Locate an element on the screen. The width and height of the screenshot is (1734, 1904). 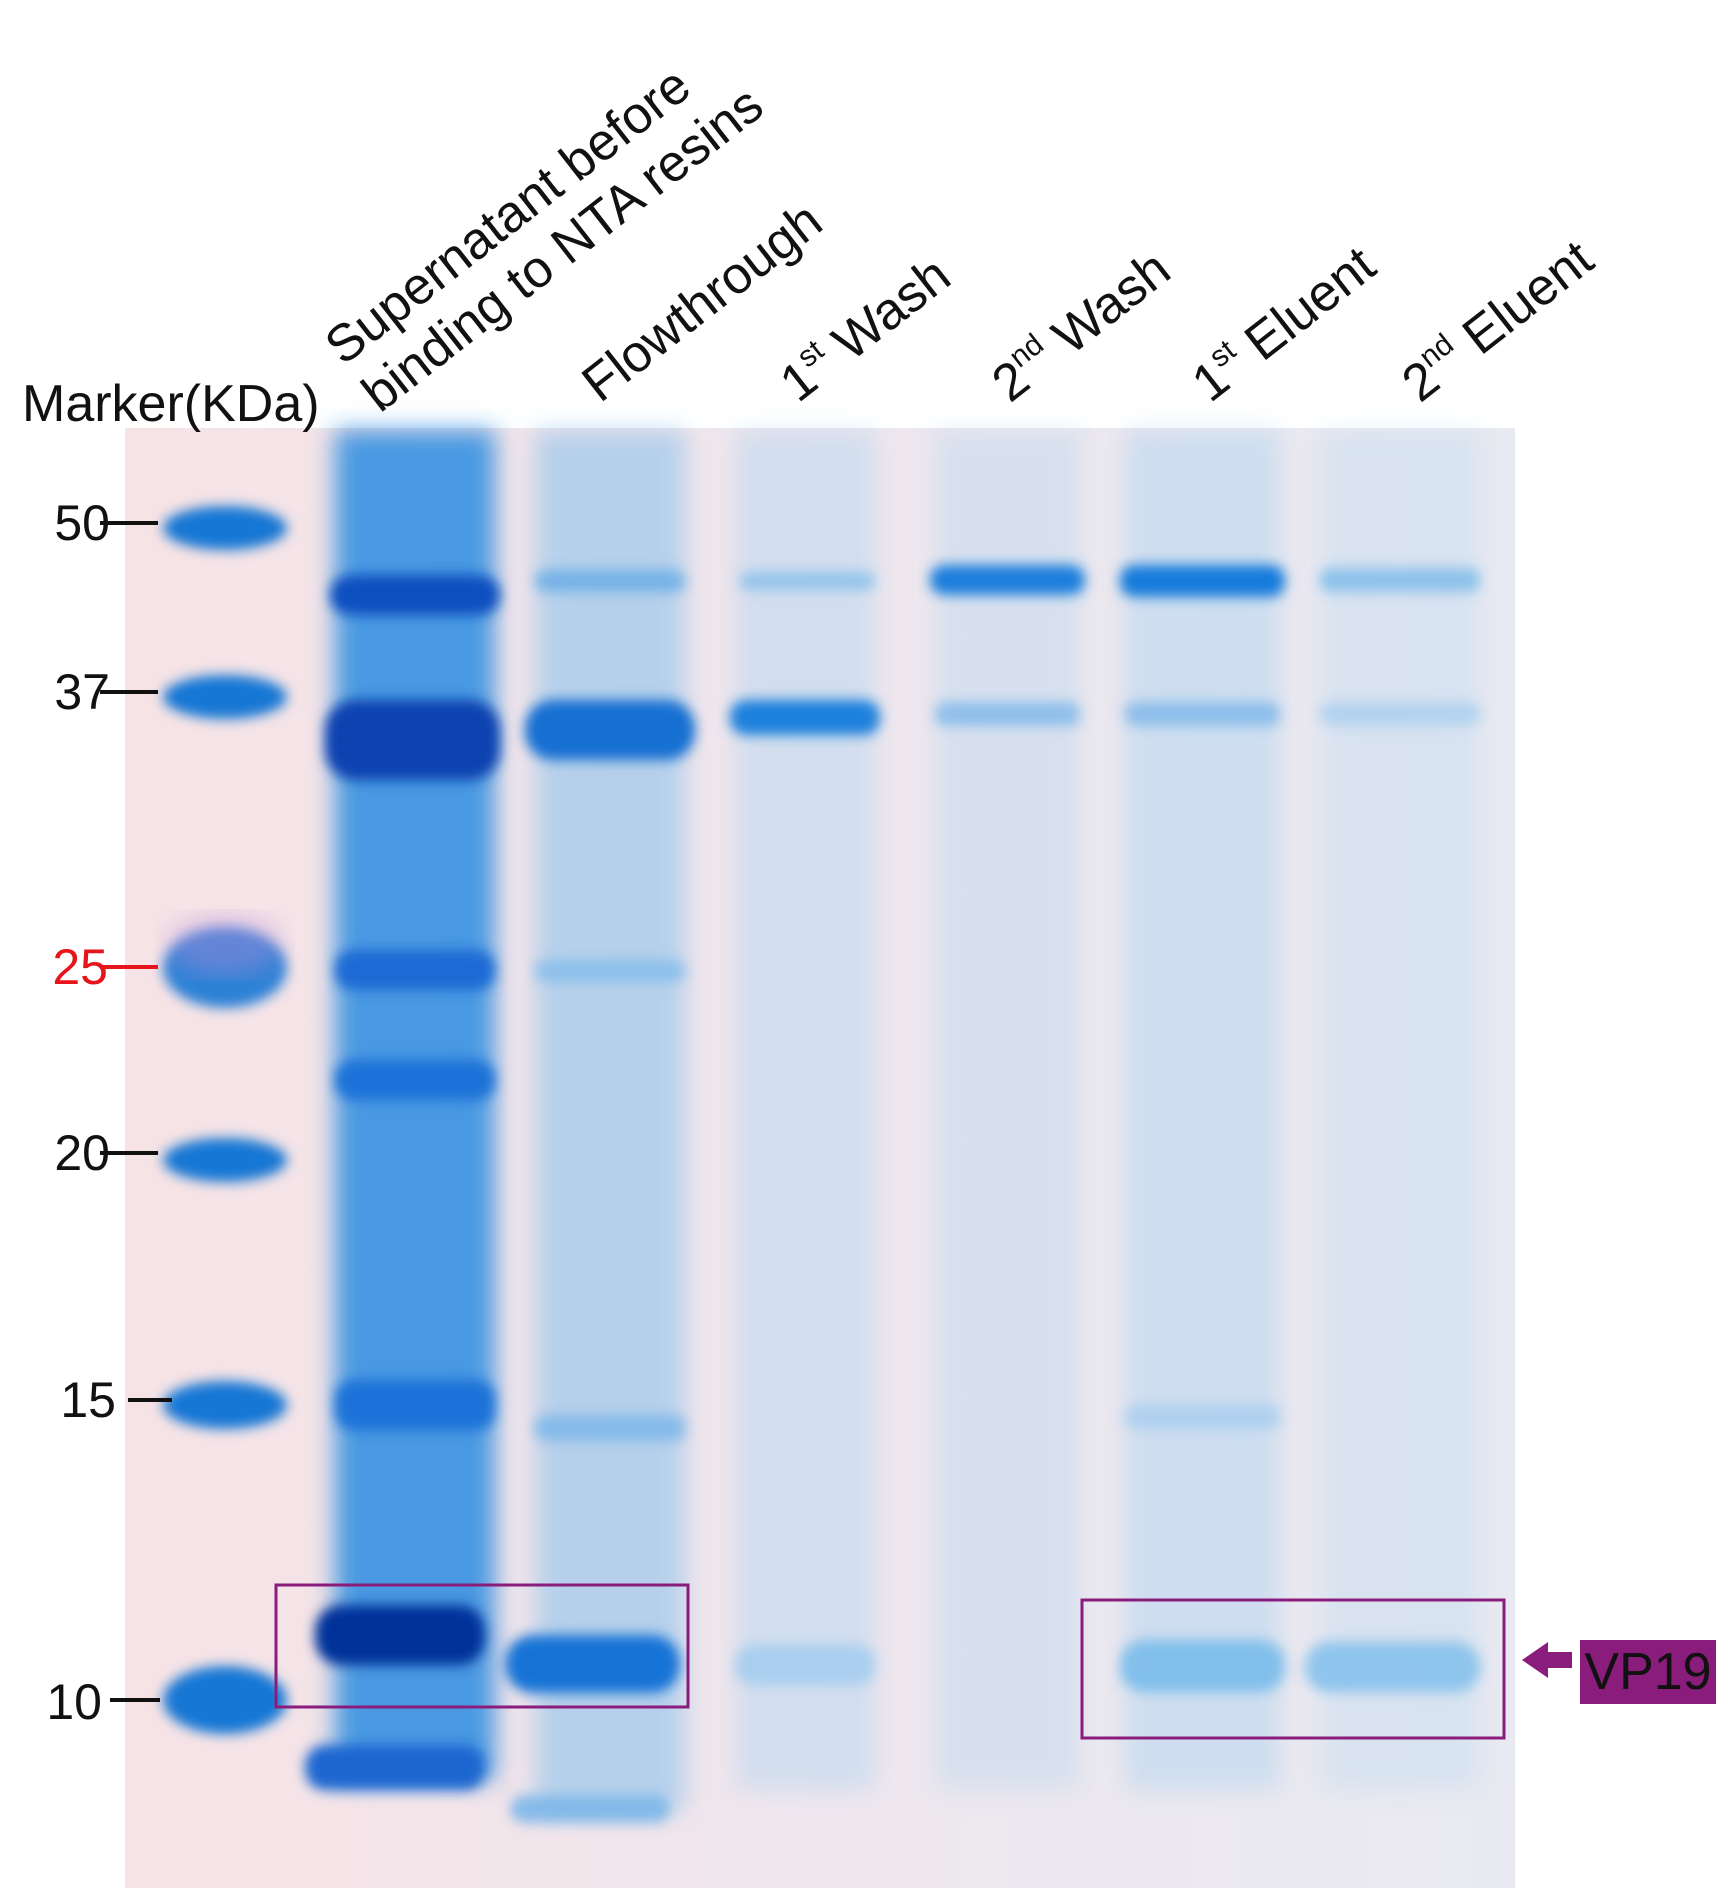
lane-1-smear is located at coordinates (415, 1105).